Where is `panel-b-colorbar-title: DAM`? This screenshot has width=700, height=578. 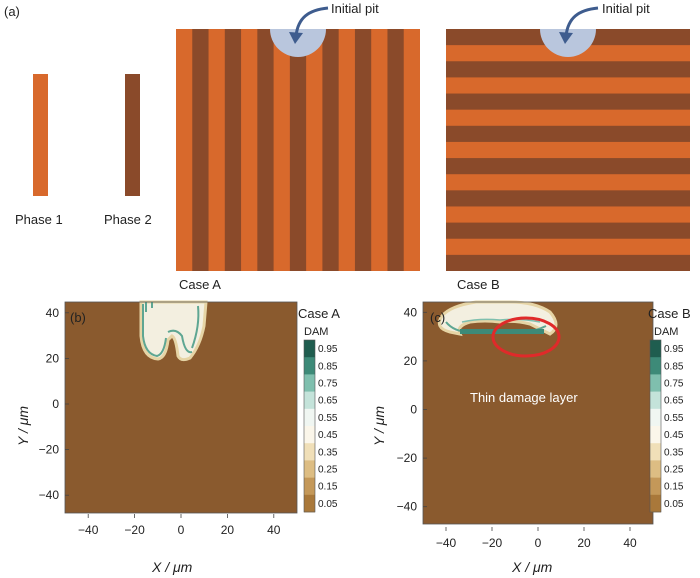
panel-b-colorbar-title: DAM is located at coordinates (316, 332).